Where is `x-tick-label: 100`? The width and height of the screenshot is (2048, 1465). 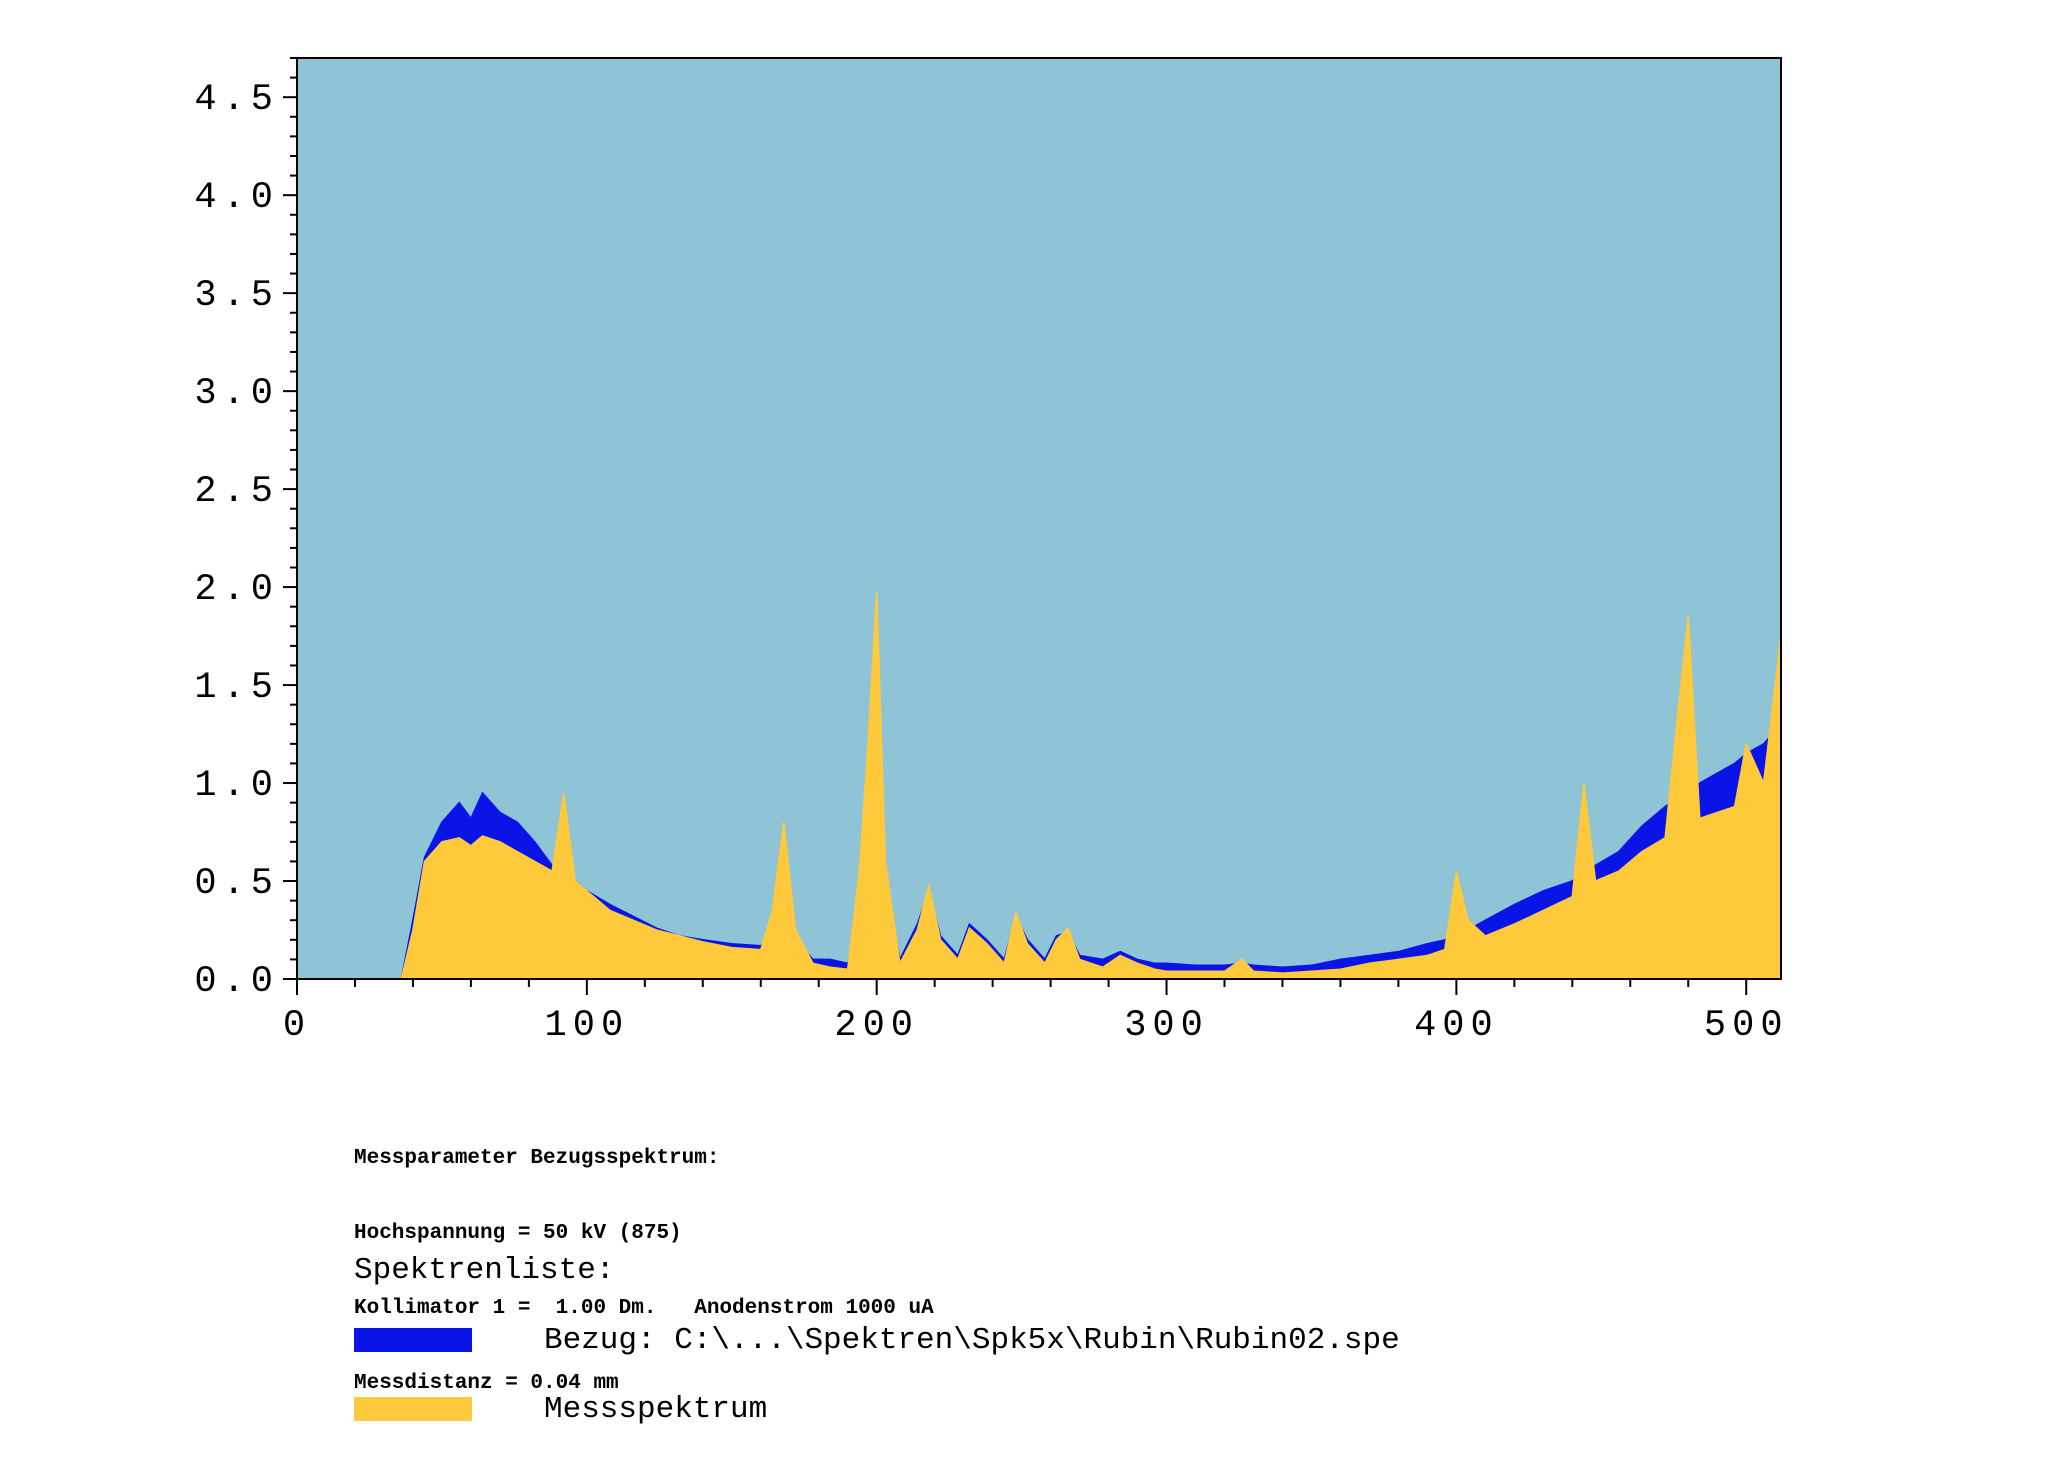 x-tick-label: 100 is located at coordinates (587, 1026).